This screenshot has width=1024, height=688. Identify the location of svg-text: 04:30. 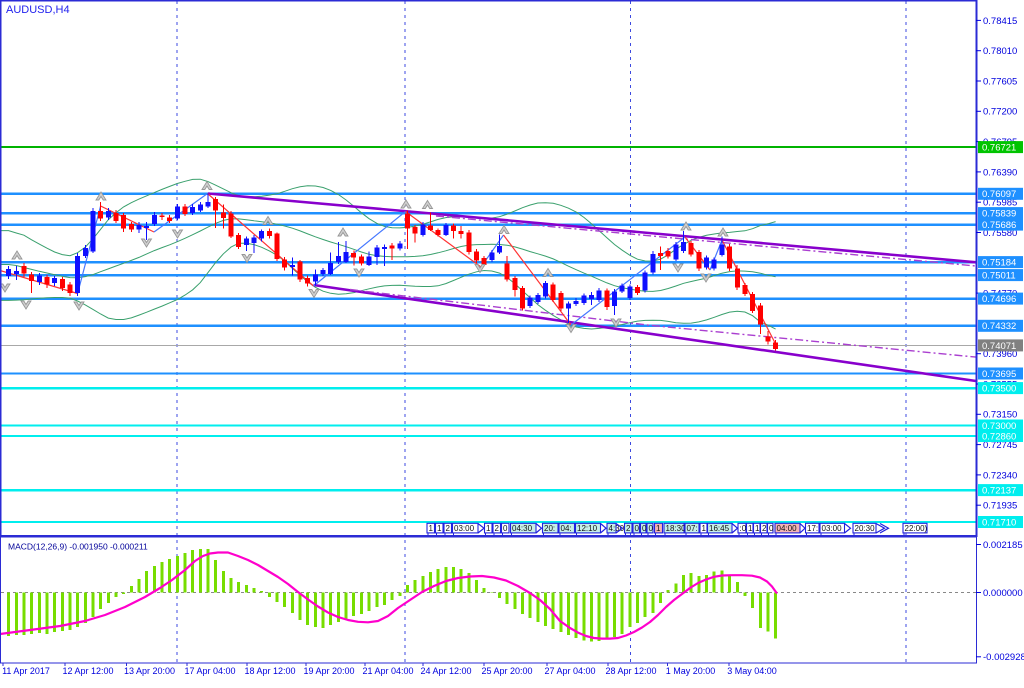
(522, 528).